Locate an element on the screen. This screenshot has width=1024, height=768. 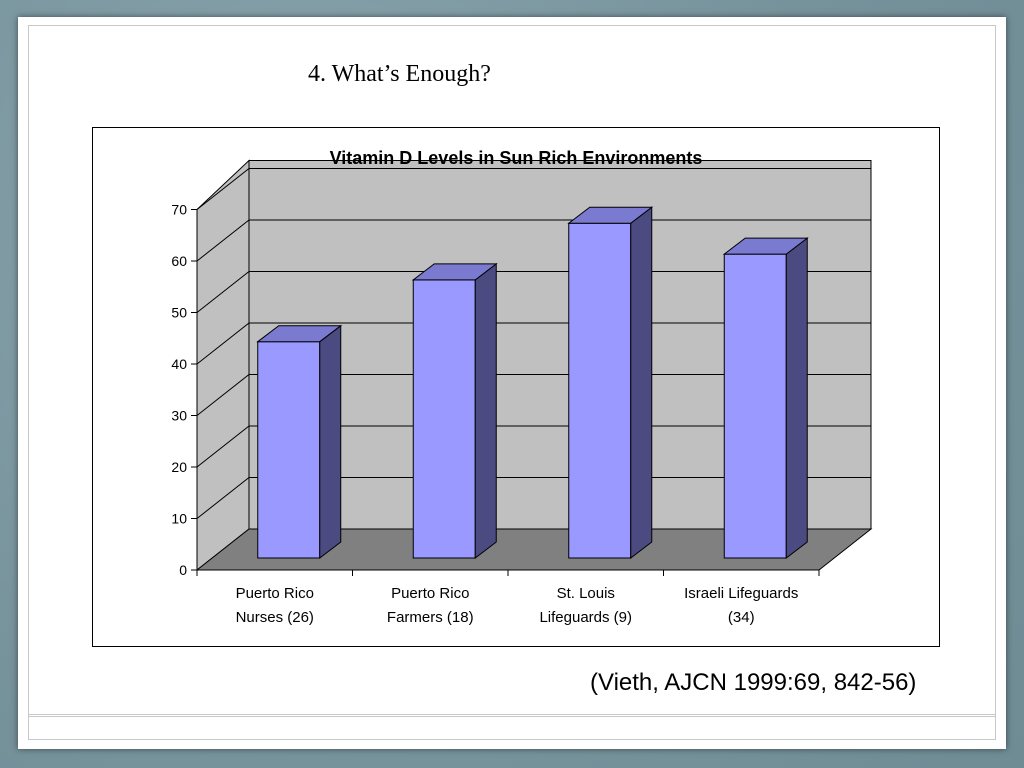
y-tick-label: 60 is located at coordinates (179, 261).